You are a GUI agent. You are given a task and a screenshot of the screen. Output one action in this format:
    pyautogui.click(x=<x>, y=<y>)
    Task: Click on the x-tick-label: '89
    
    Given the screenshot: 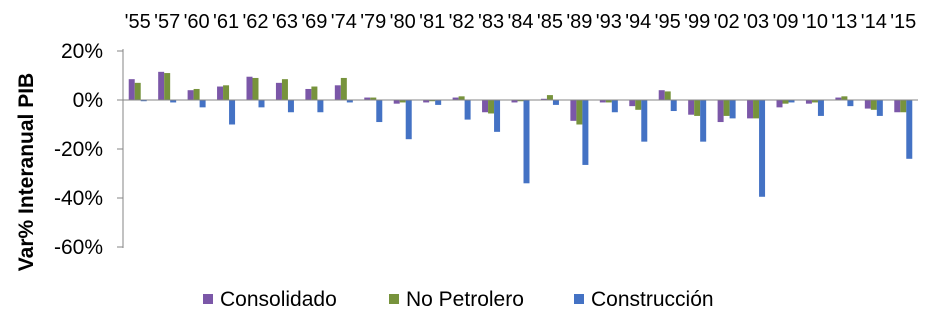 What is the action you would take?
    pyautogui.click(x=579, y=22)
    